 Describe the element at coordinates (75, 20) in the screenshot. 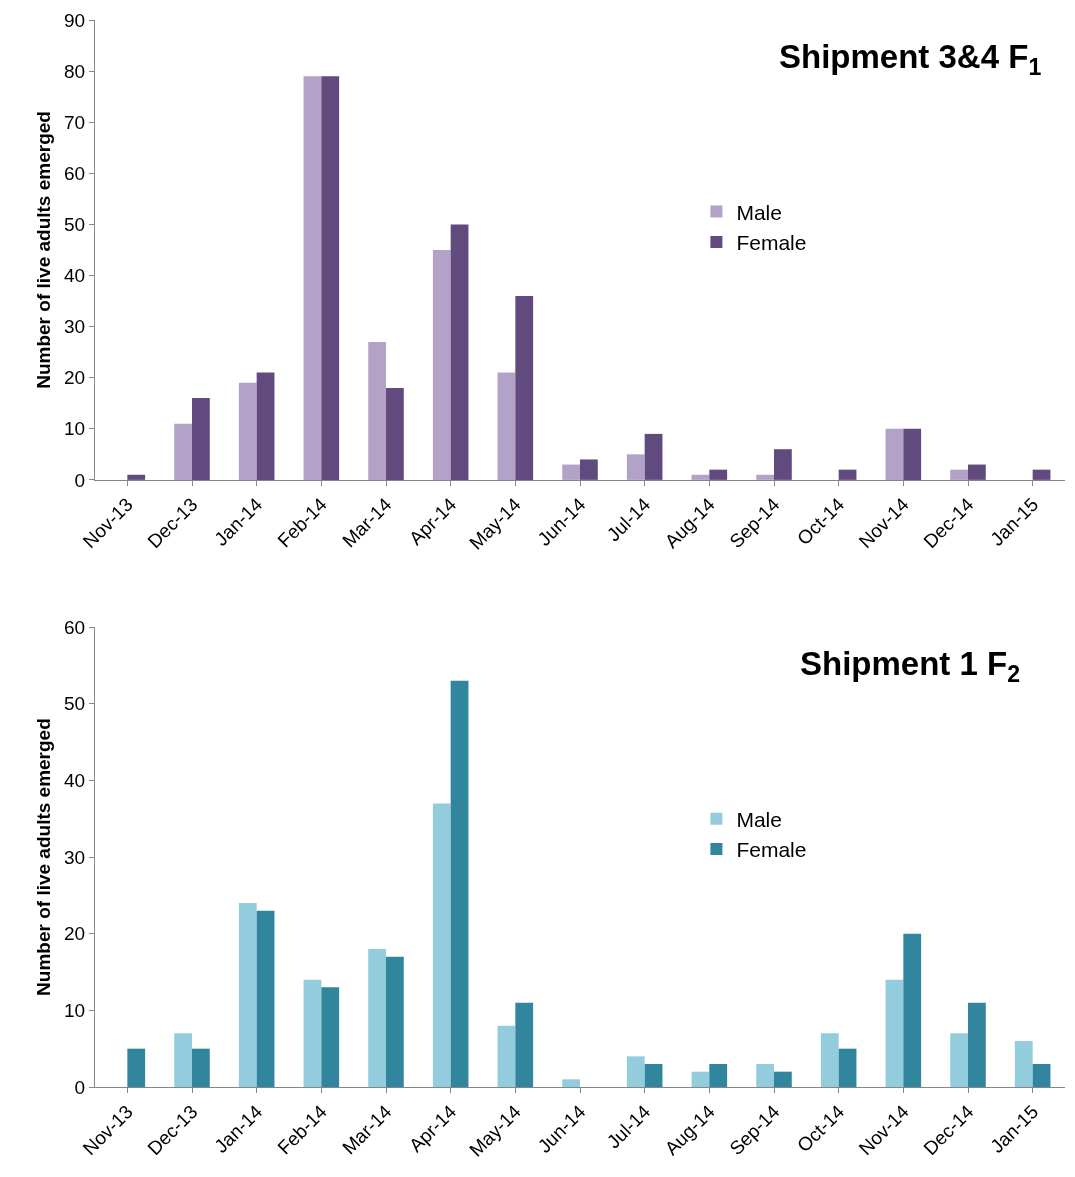

I see `y-tick-label: 90` at that location.